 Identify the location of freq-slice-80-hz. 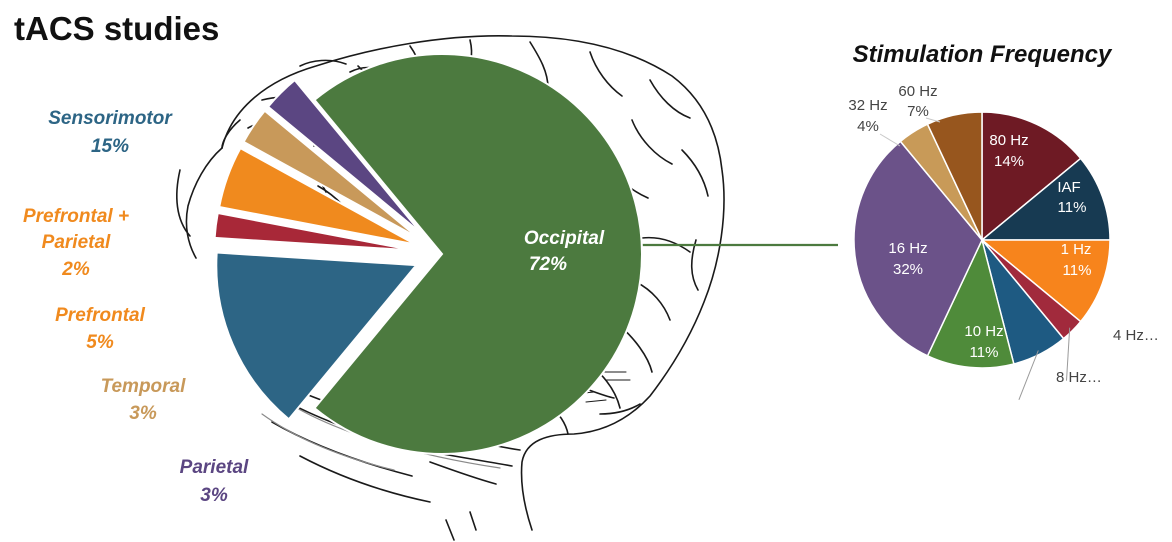
(1031, 176).